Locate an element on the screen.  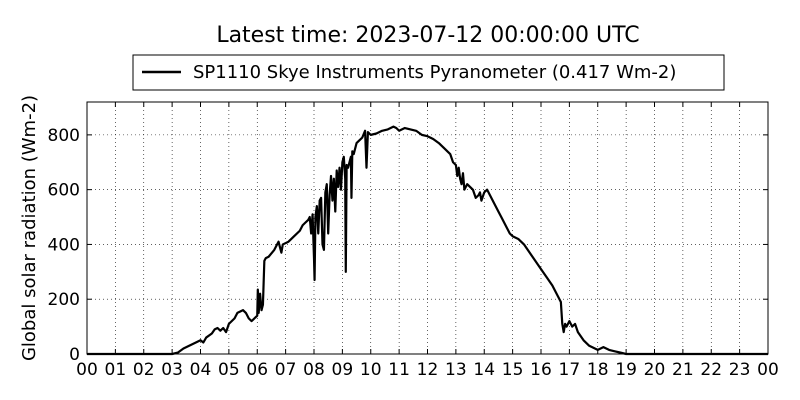
x-tick-label: 18 is located at coordinates (598, 370).